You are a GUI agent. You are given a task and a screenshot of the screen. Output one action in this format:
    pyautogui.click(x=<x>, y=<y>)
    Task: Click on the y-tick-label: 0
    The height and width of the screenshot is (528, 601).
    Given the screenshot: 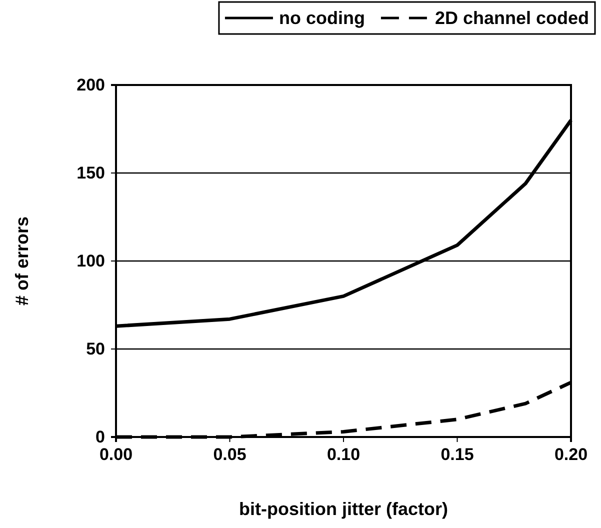 What is the action you would take?
    pyautogui.click(x=100, y=436)
    